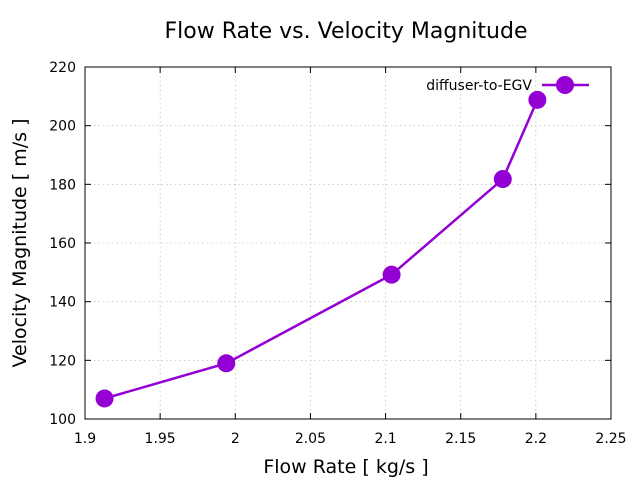  Describe the element at coordinates (610, 439) in the screenshot. I see `x-tick-label: 2.25` at that location.